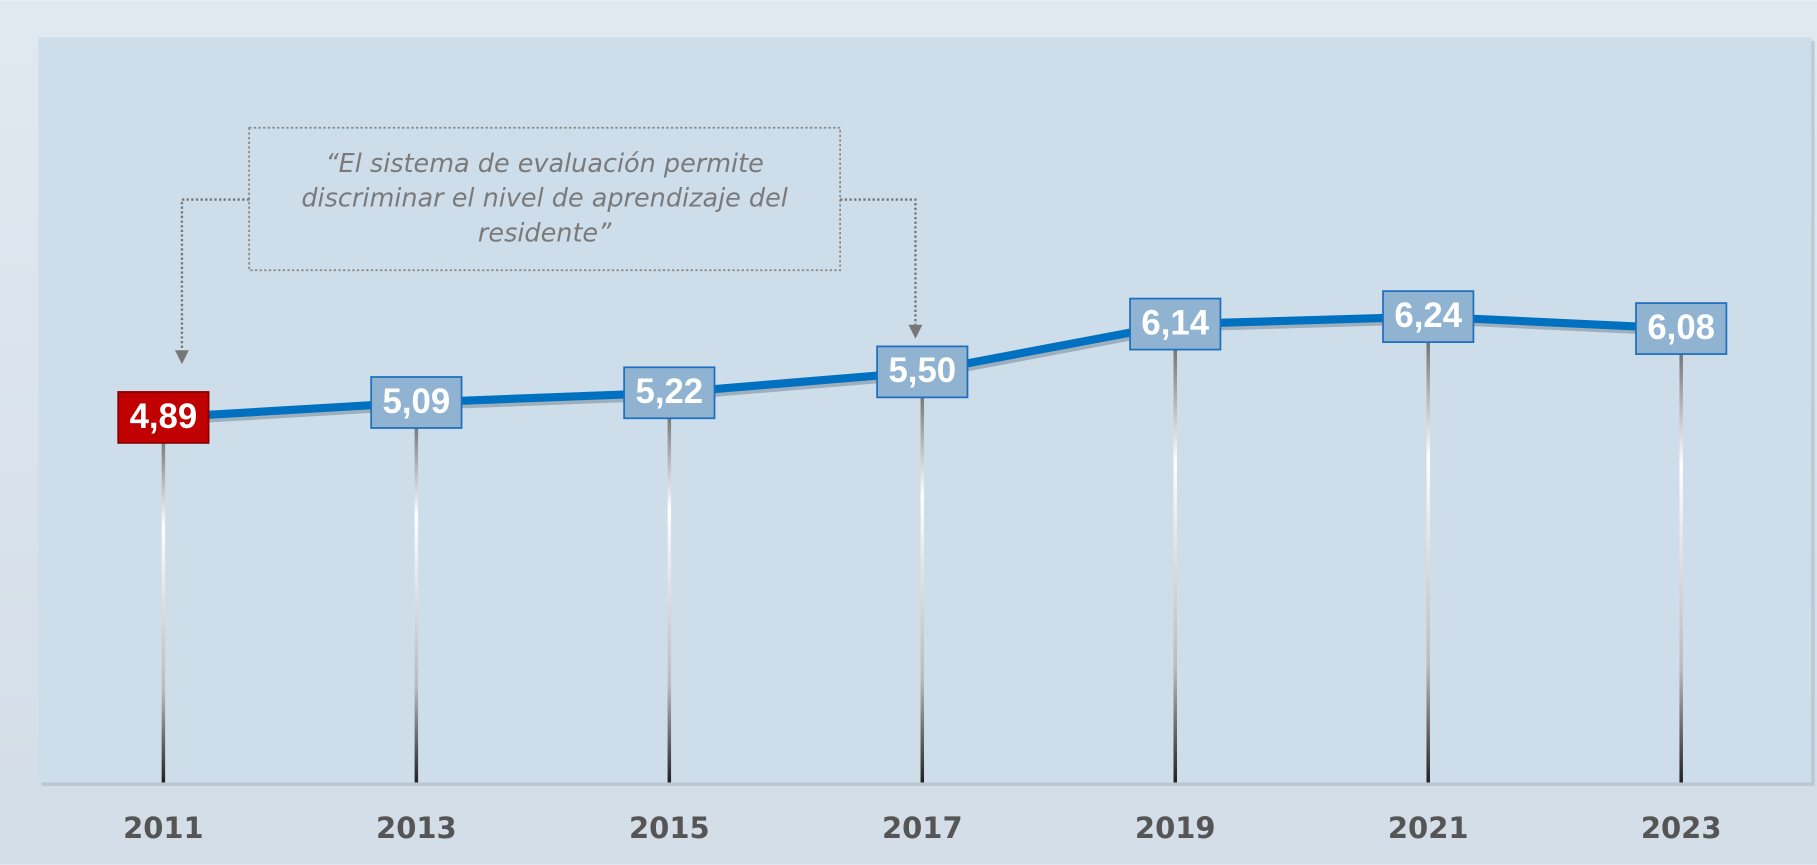 This screenshot has width=1817, height=865. I want to click on value-label: 5,22, so click(670, 392).